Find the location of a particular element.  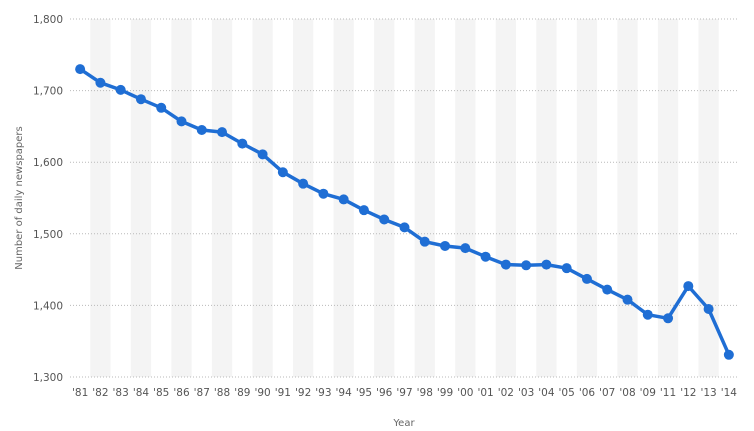

x-tick-label: '92 is located at coordinates (303, 393).